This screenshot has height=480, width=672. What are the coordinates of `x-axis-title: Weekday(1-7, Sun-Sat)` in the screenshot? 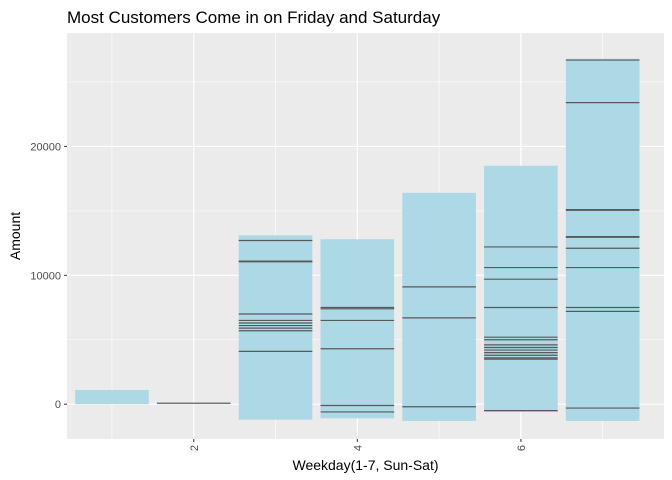 It's located at (365, 465).